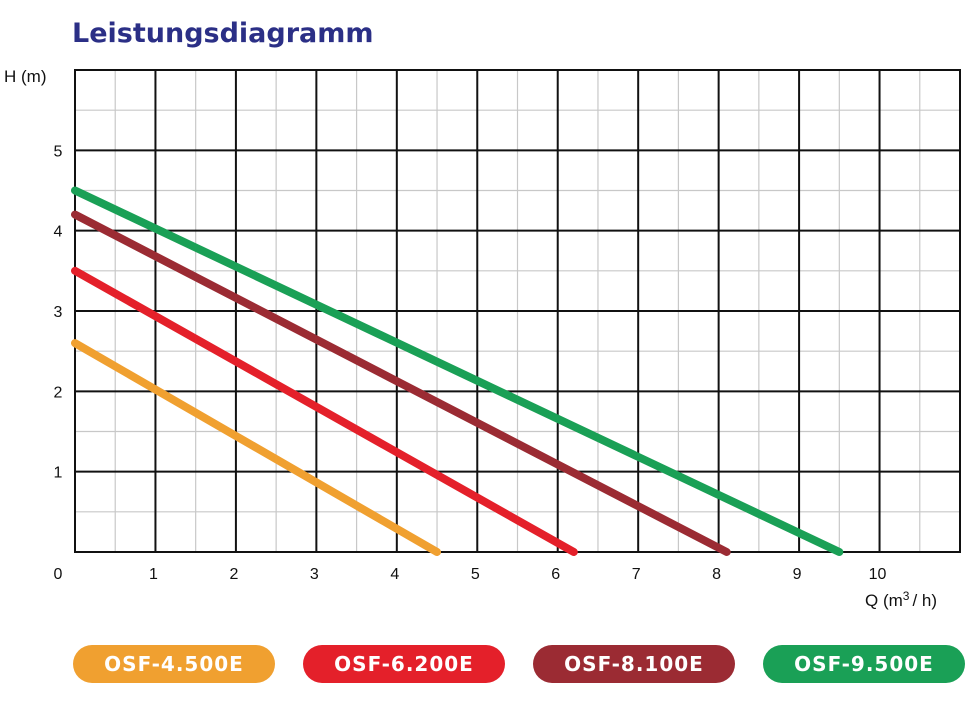 This screenshot has height=705, width=977. What do you see at coordinates (797, 574) in the screenshot?
I see `x-tick-label: 9` at bounding box center [797, 574].